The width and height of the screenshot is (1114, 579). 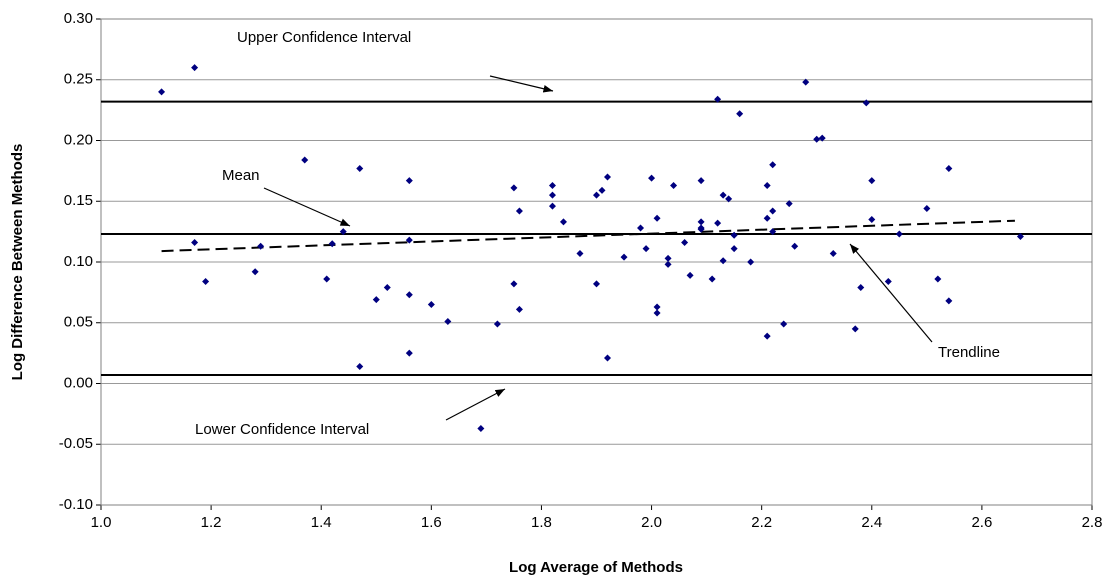 I want to click on x-axis-title: Log Average of Methods, so click(x=596, y=567).